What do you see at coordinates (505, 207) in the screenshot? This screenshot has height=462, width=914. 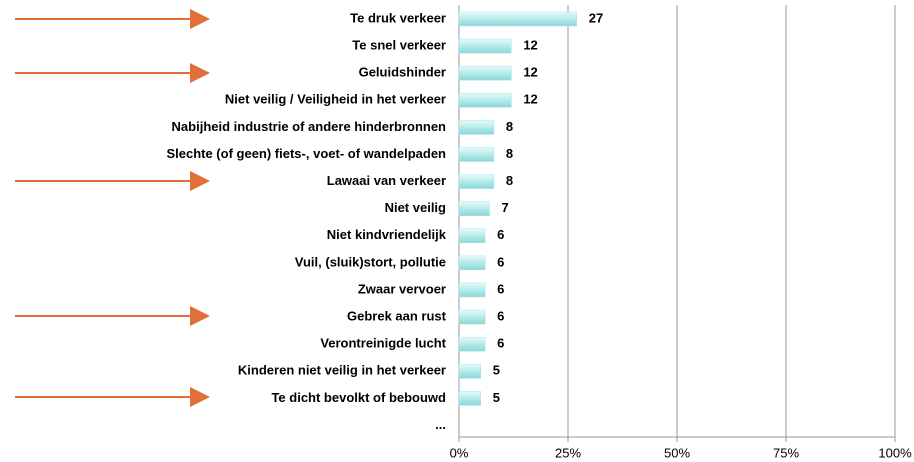 I see `value-label: 7` at bounding box center [505, 207].